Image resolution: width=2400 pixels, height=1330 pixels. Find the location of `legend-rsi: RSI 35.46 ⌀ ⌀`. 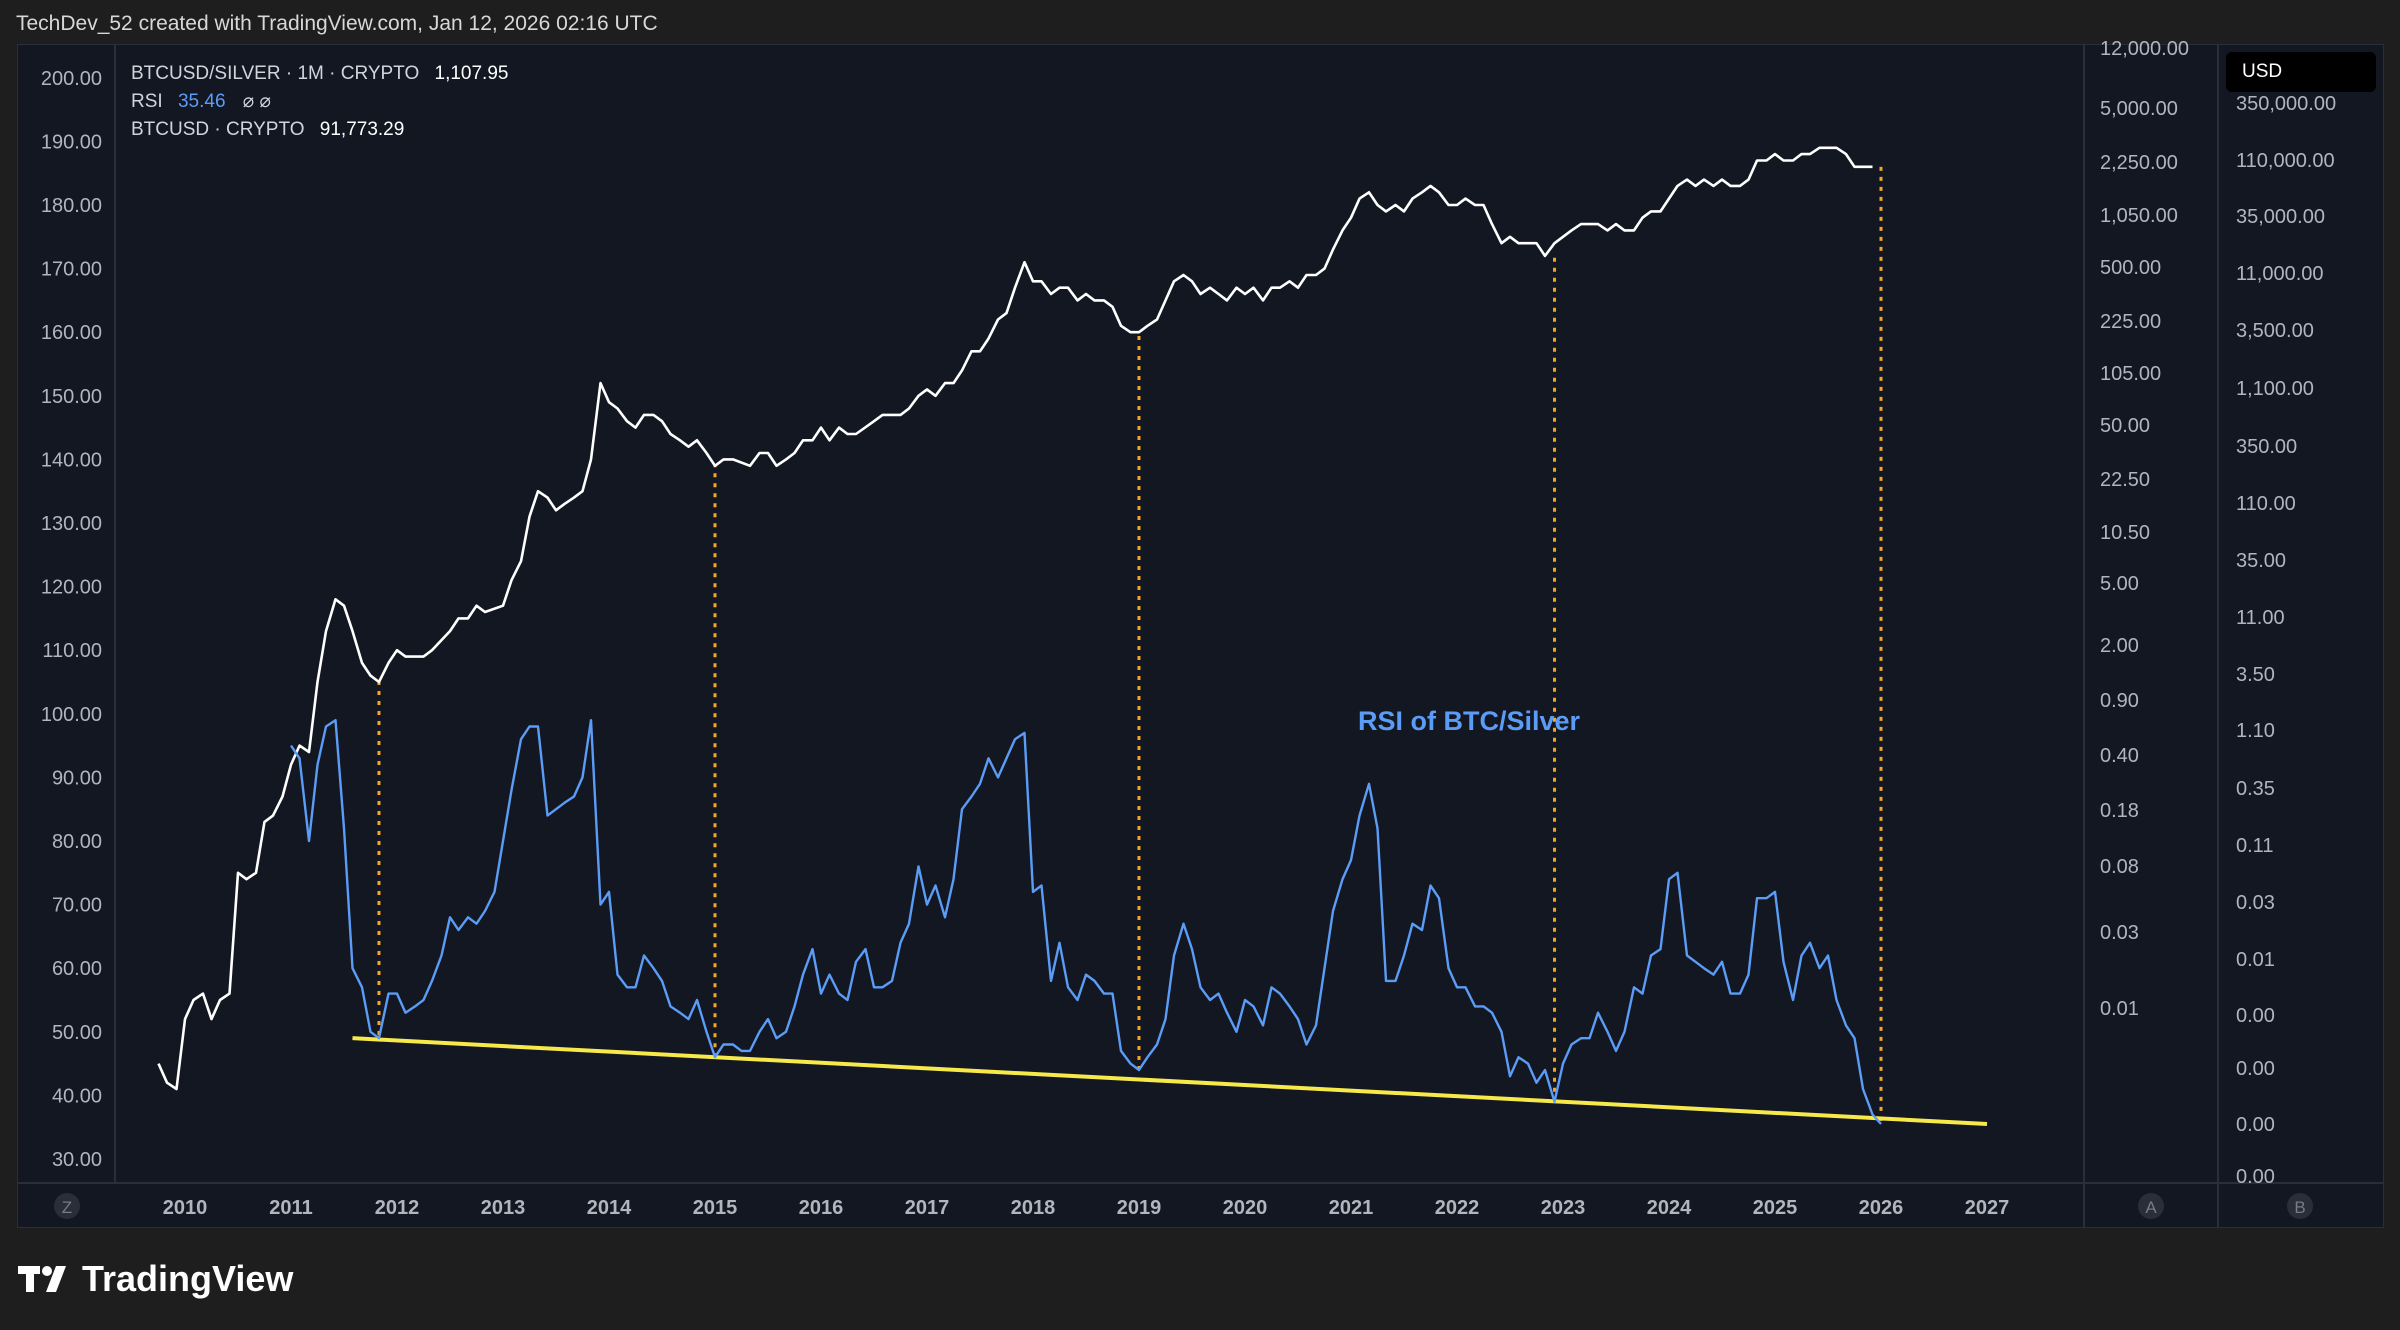

legend-rsi: RSI 35.46 ⌀ ⌀ is located at coordinates (201, 101).